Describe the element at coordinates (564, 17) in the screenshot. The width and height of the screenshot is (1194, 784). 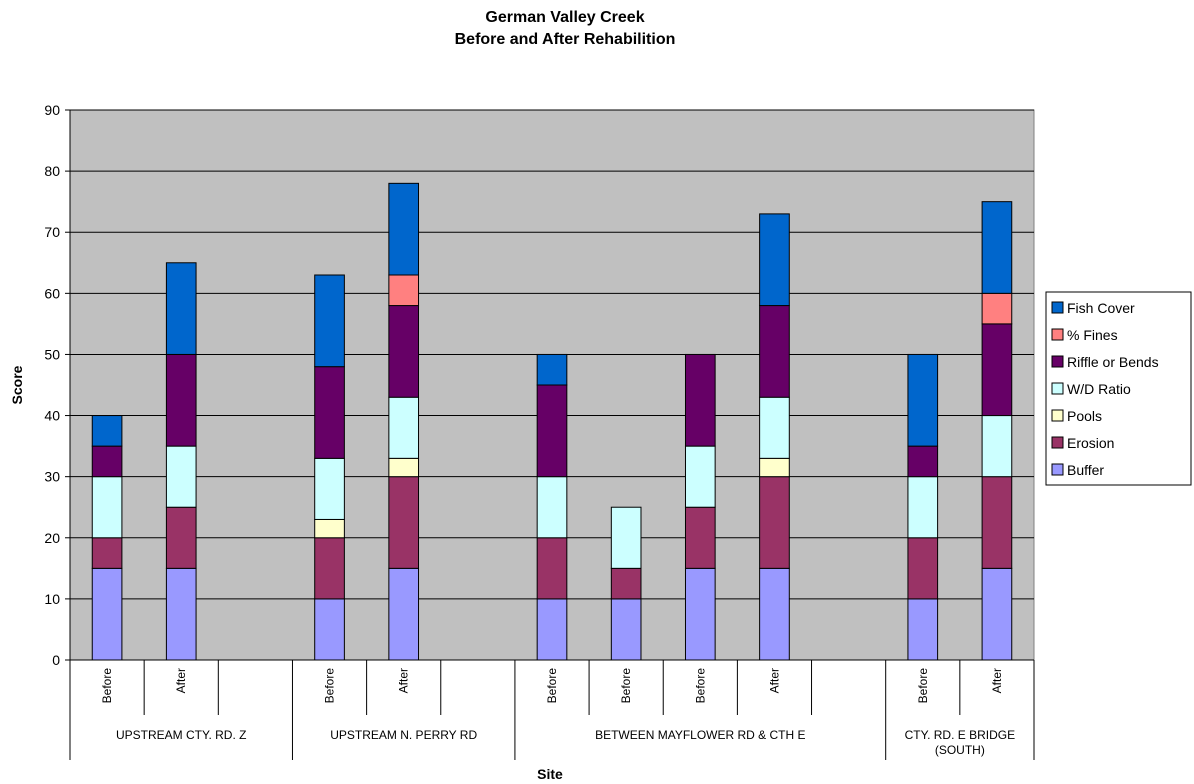
I see `chart-title-line-1: German Valley Creek` at that location.